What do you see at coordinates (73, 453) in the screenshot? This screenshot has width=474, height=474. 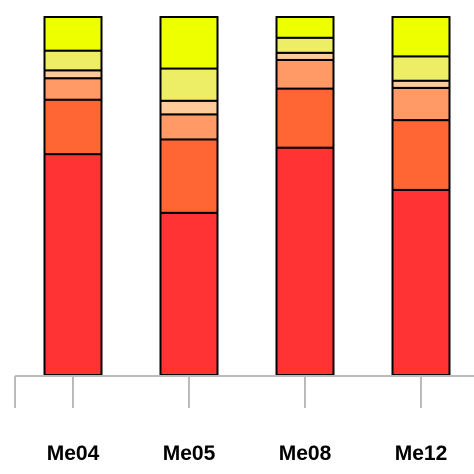 I see `x-tick-label: Me04` at bounding box center [73, 453].